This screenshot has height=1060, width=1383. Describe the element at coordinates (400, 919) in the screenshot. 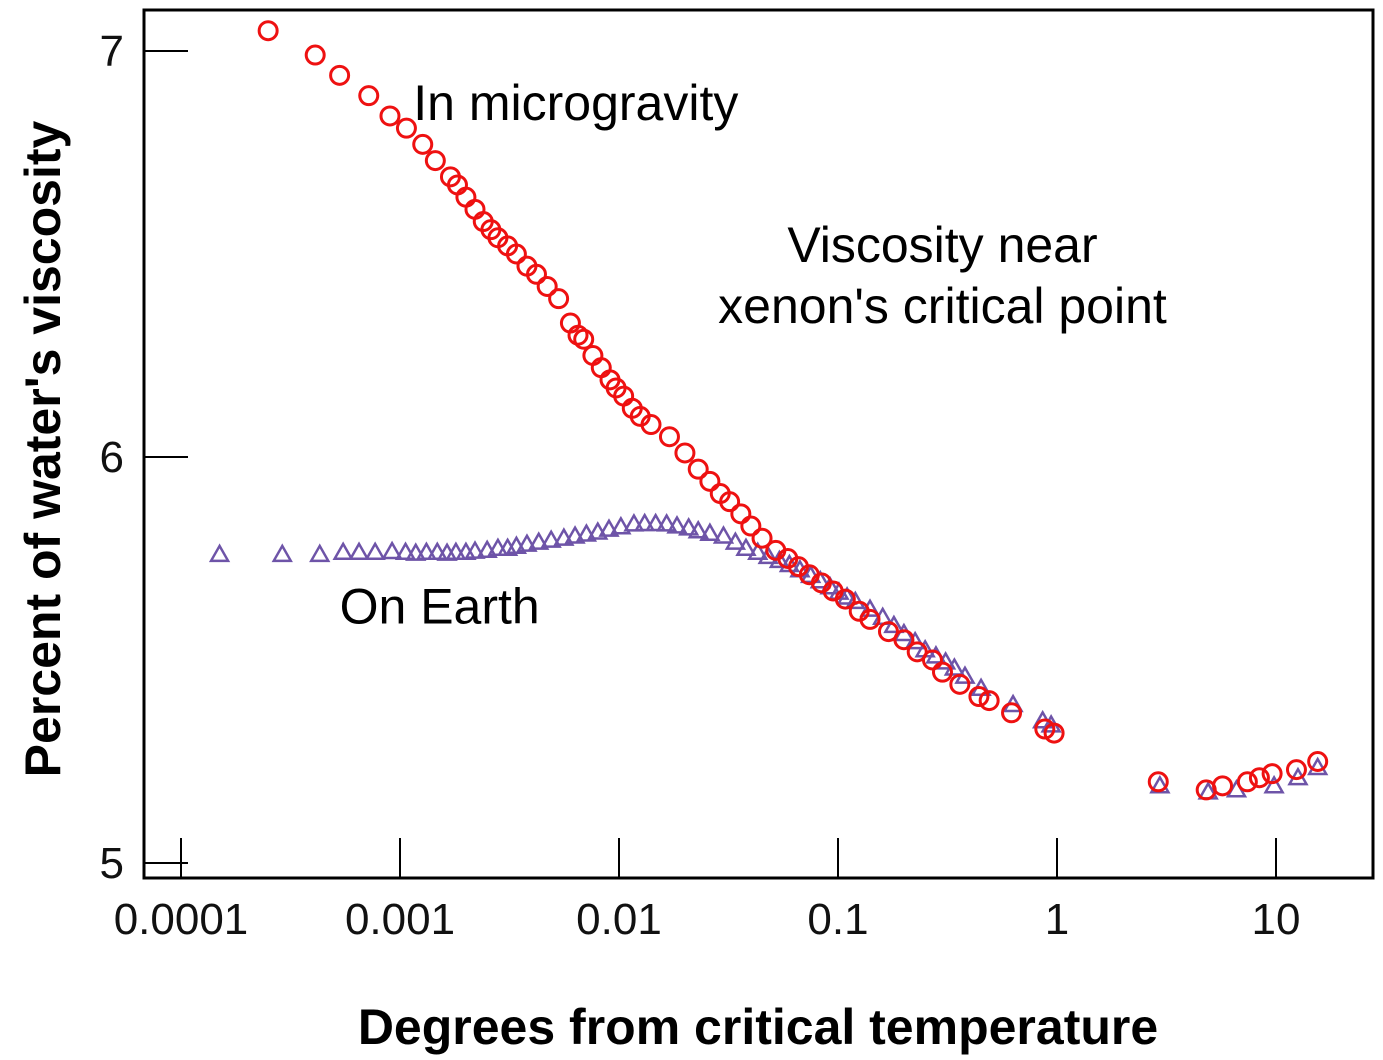

I see `x-tick-label-1: 0.001` at that location.